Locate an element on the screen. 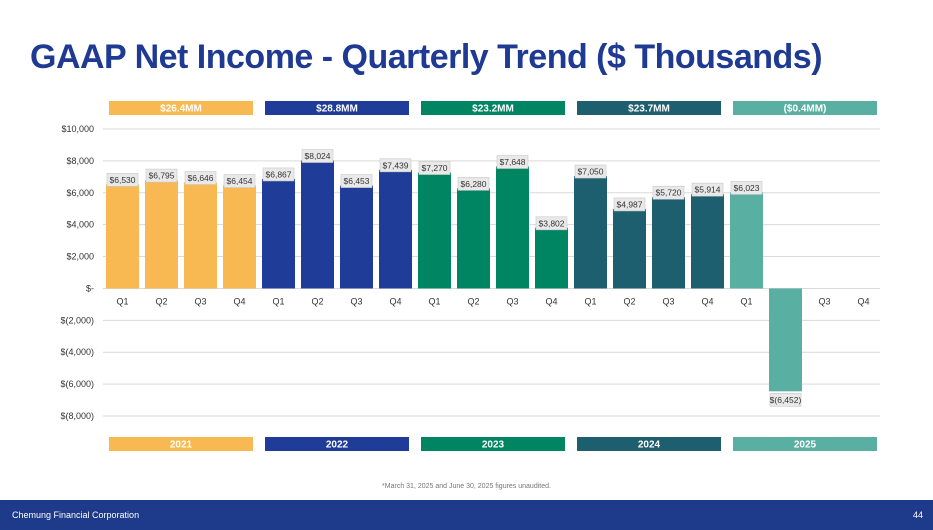 The height and width of the screenshot is (530, 933). data-label: $6,867 is located at coordinates (279, 174).